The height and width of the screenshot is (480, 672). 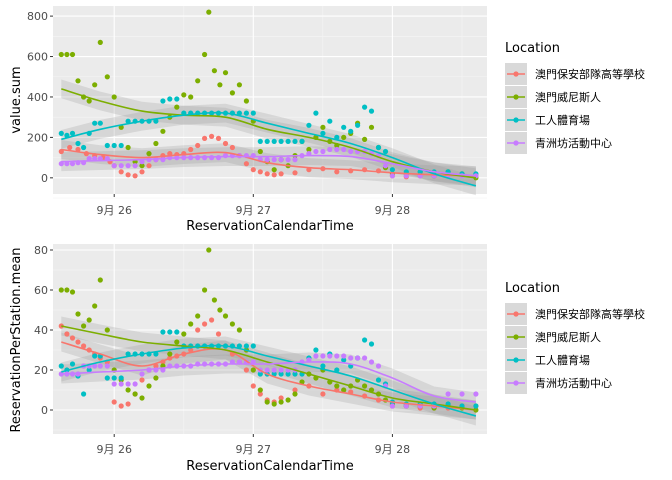 I want to click on y-tick-label: 200, so click(x=37, y=137).